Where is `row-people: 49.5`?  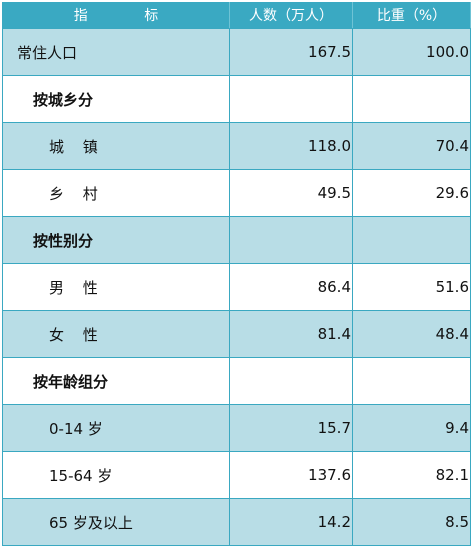 row-people: 49.5 is located at coordinates (291, 193).